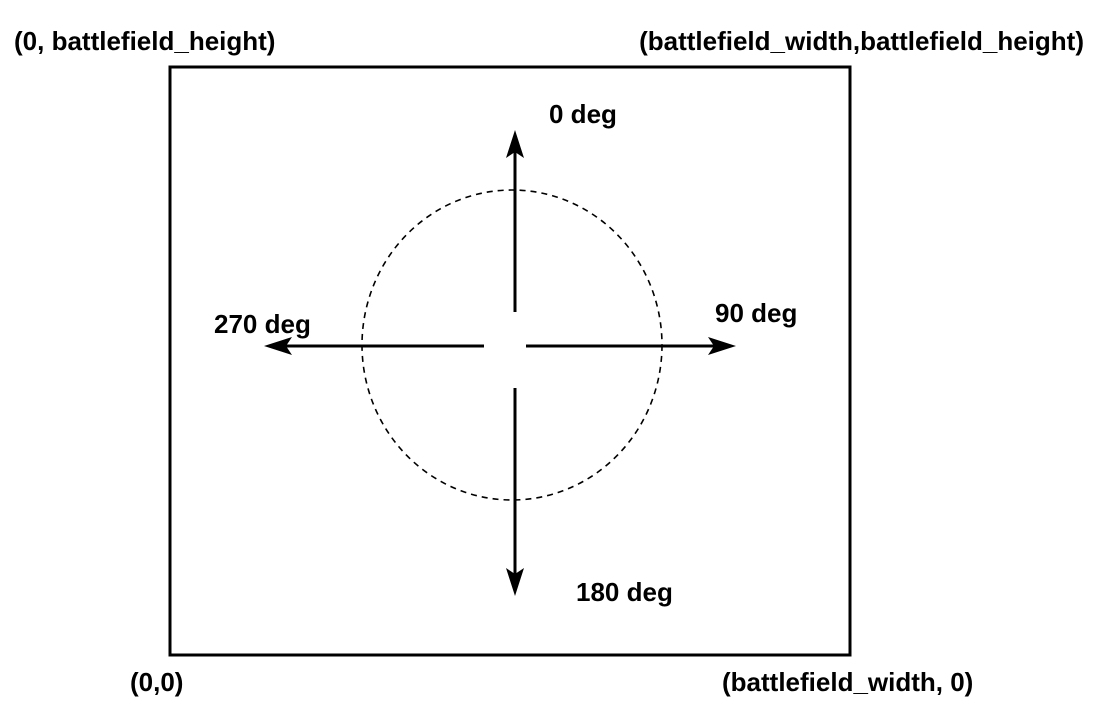  What do you see at coordinates (515, 582) in the screenshot?
I see `arrow-180-deg-head` at bounding box center [515, 582].